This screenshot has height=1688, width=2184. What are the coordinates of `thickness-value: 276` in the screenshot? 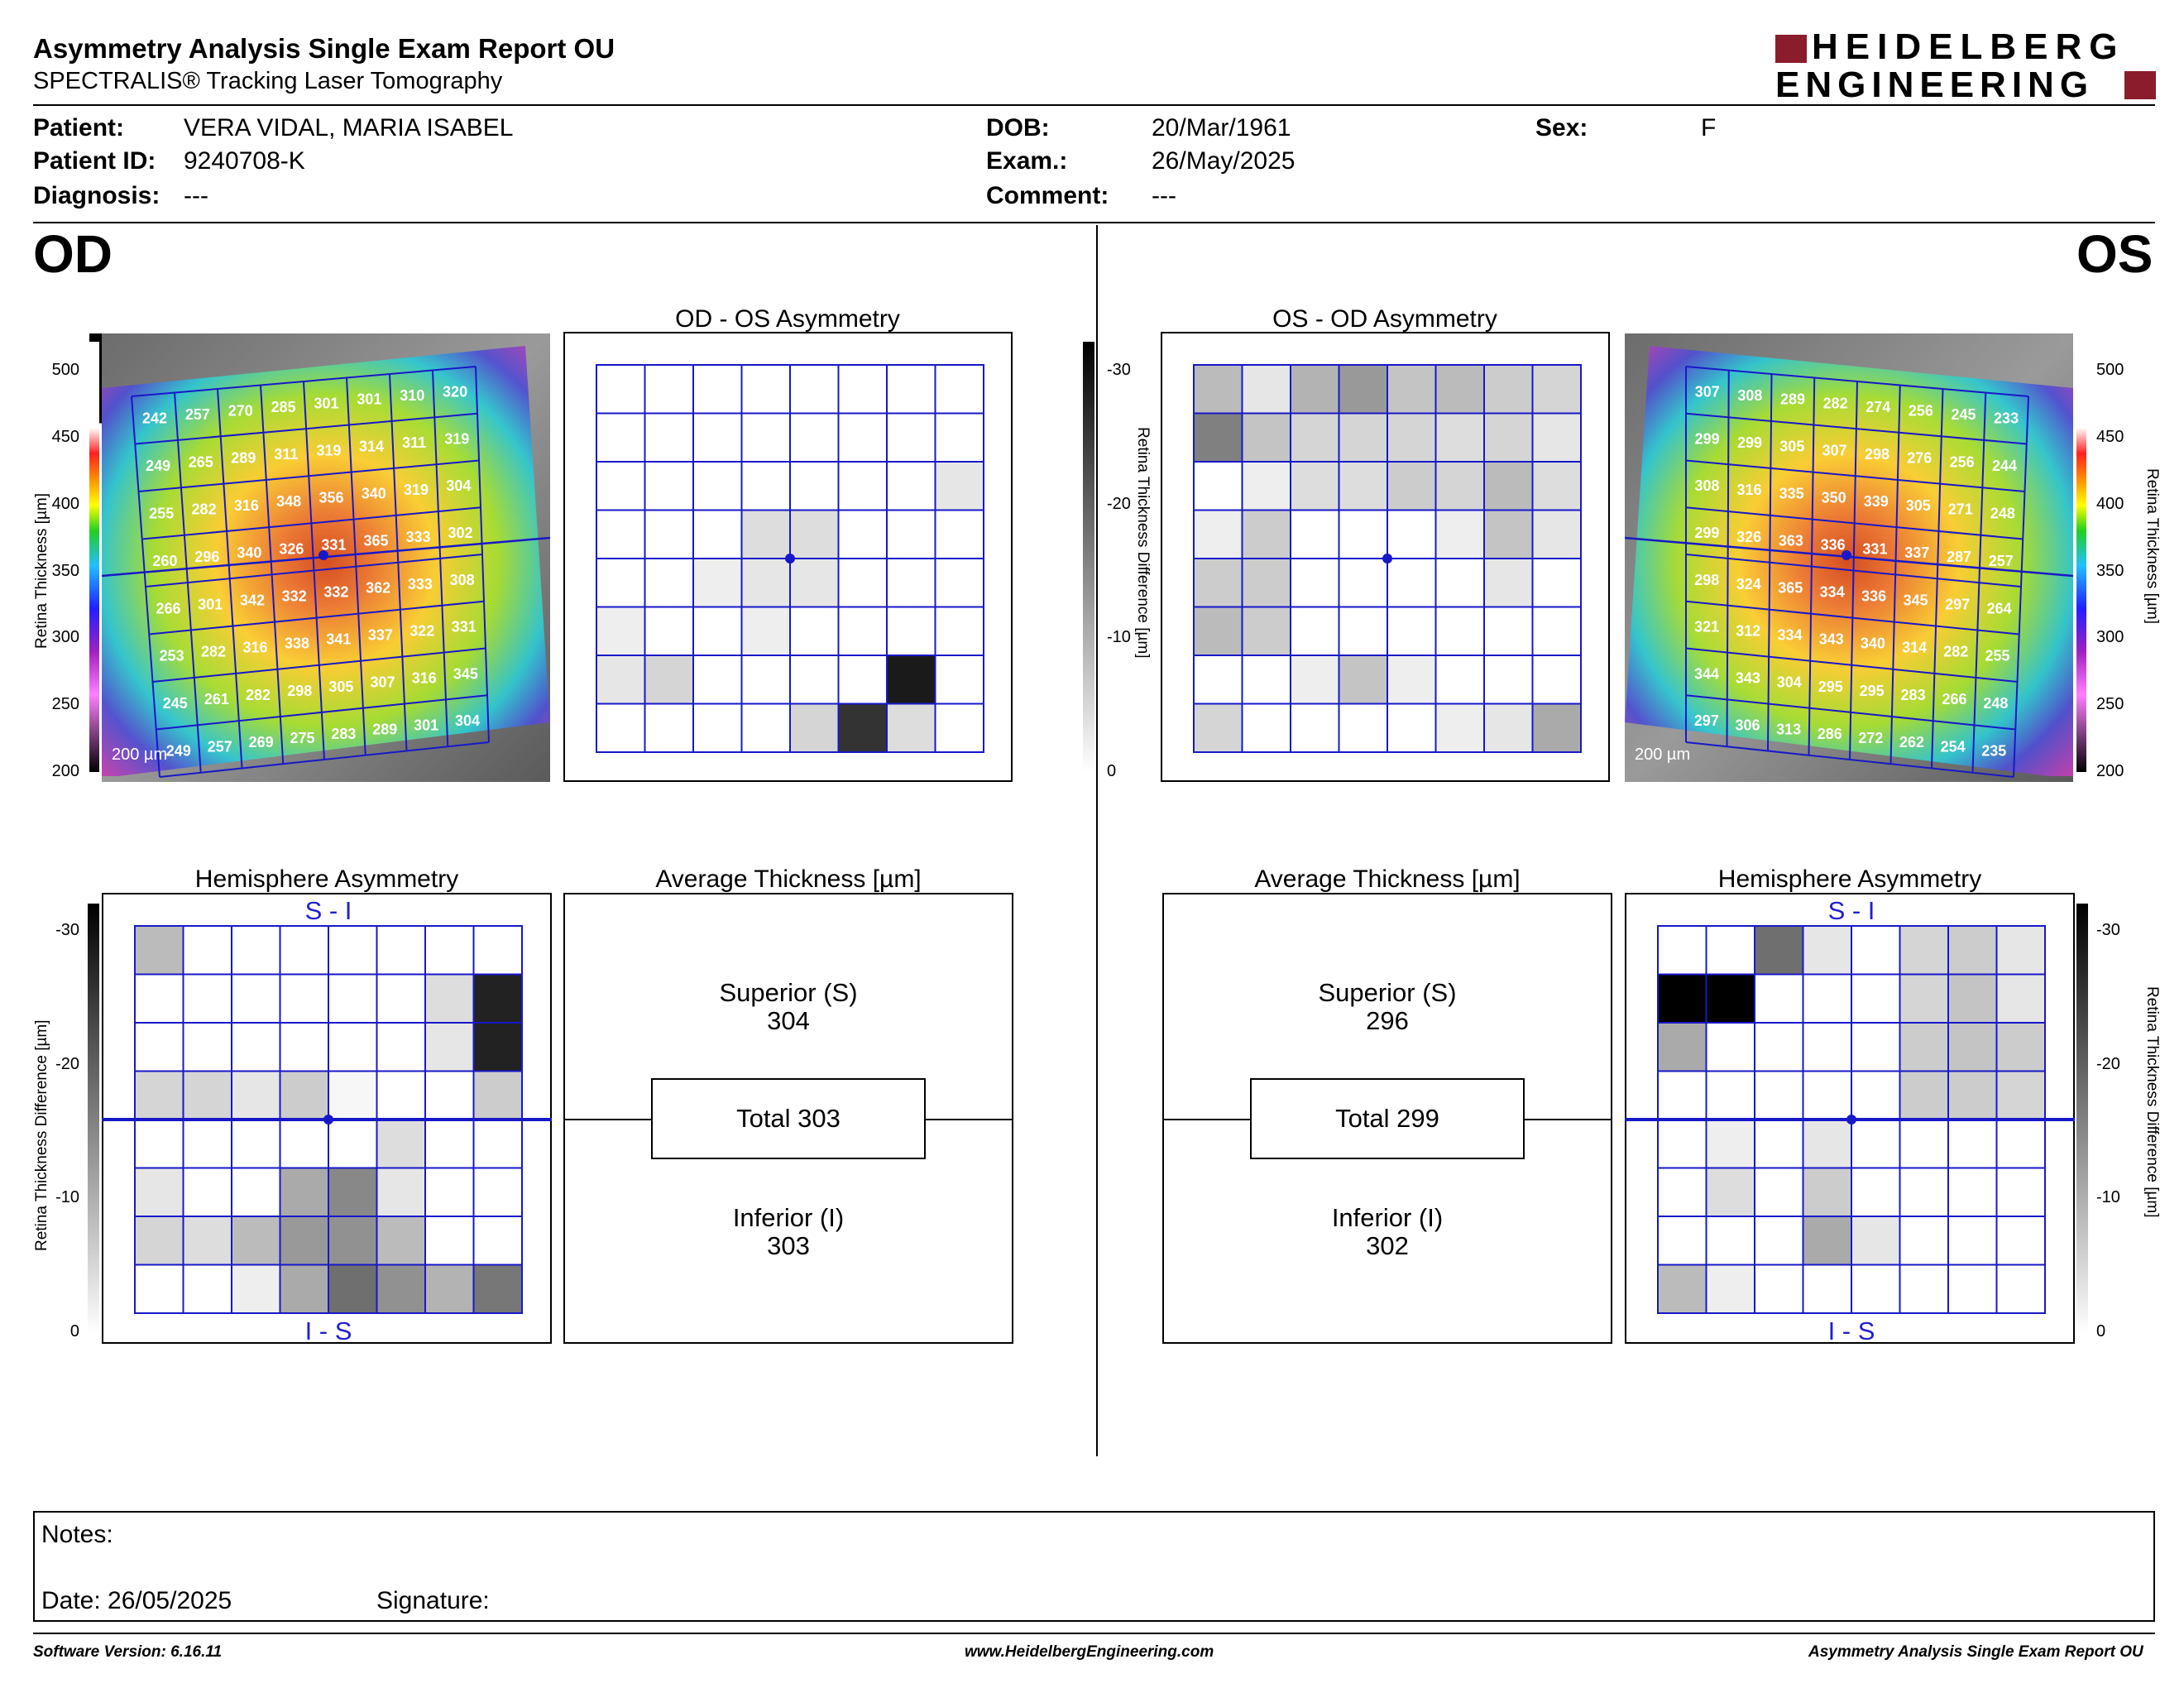 It's located at (1919, 458).